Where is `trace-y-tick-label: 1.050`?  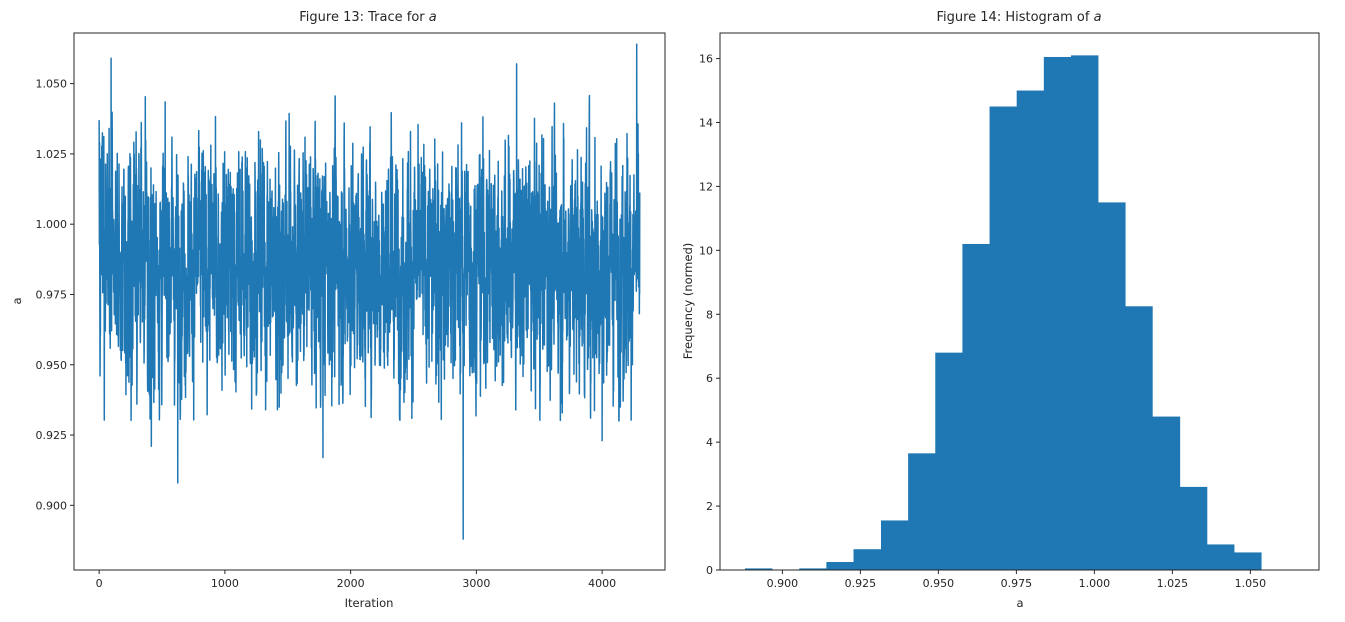 trace-y-tick-label: 1.050 is located at coordinates (52, 84).